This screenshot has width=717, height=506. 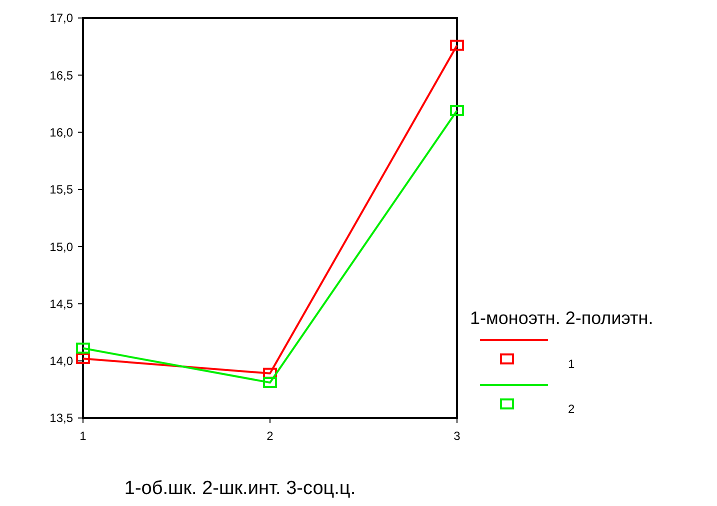 What do you see at coordinates (62, 361) in the screenshot?
I see `y-tick-label: 14,0` at bounding box center [62, 361].